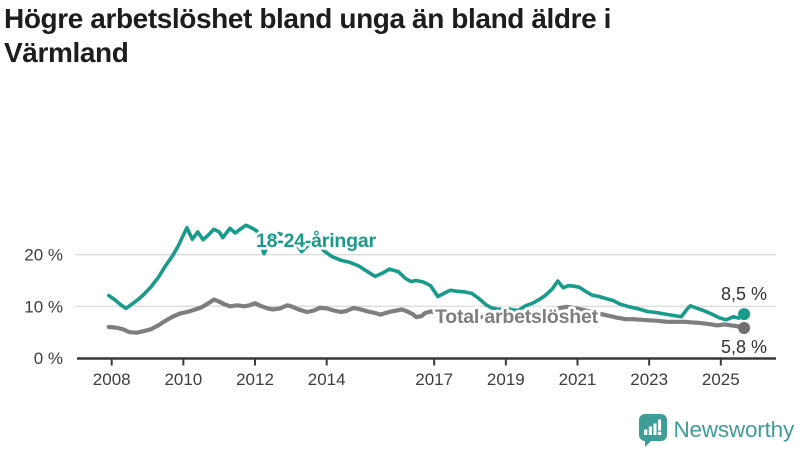 Image resolution: width=800 pixels, height=450 pixels. What do you see at coordinates (316, 240) in the screenshot?
I see `series-label-youth: 18-24-åringar` at bounding box center [316, 240].